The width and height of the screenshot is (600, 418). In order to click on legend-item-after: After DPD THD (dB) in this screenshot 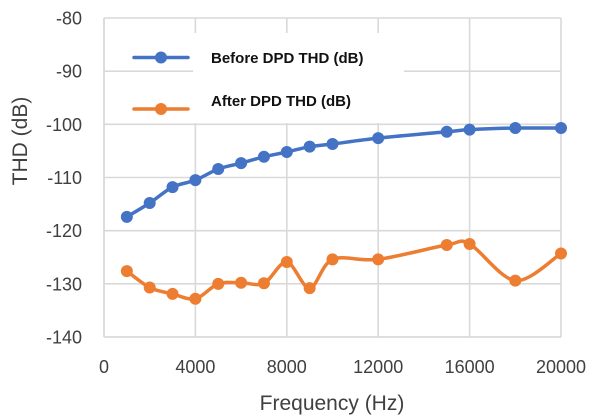, I will do `click(241, 104)`.